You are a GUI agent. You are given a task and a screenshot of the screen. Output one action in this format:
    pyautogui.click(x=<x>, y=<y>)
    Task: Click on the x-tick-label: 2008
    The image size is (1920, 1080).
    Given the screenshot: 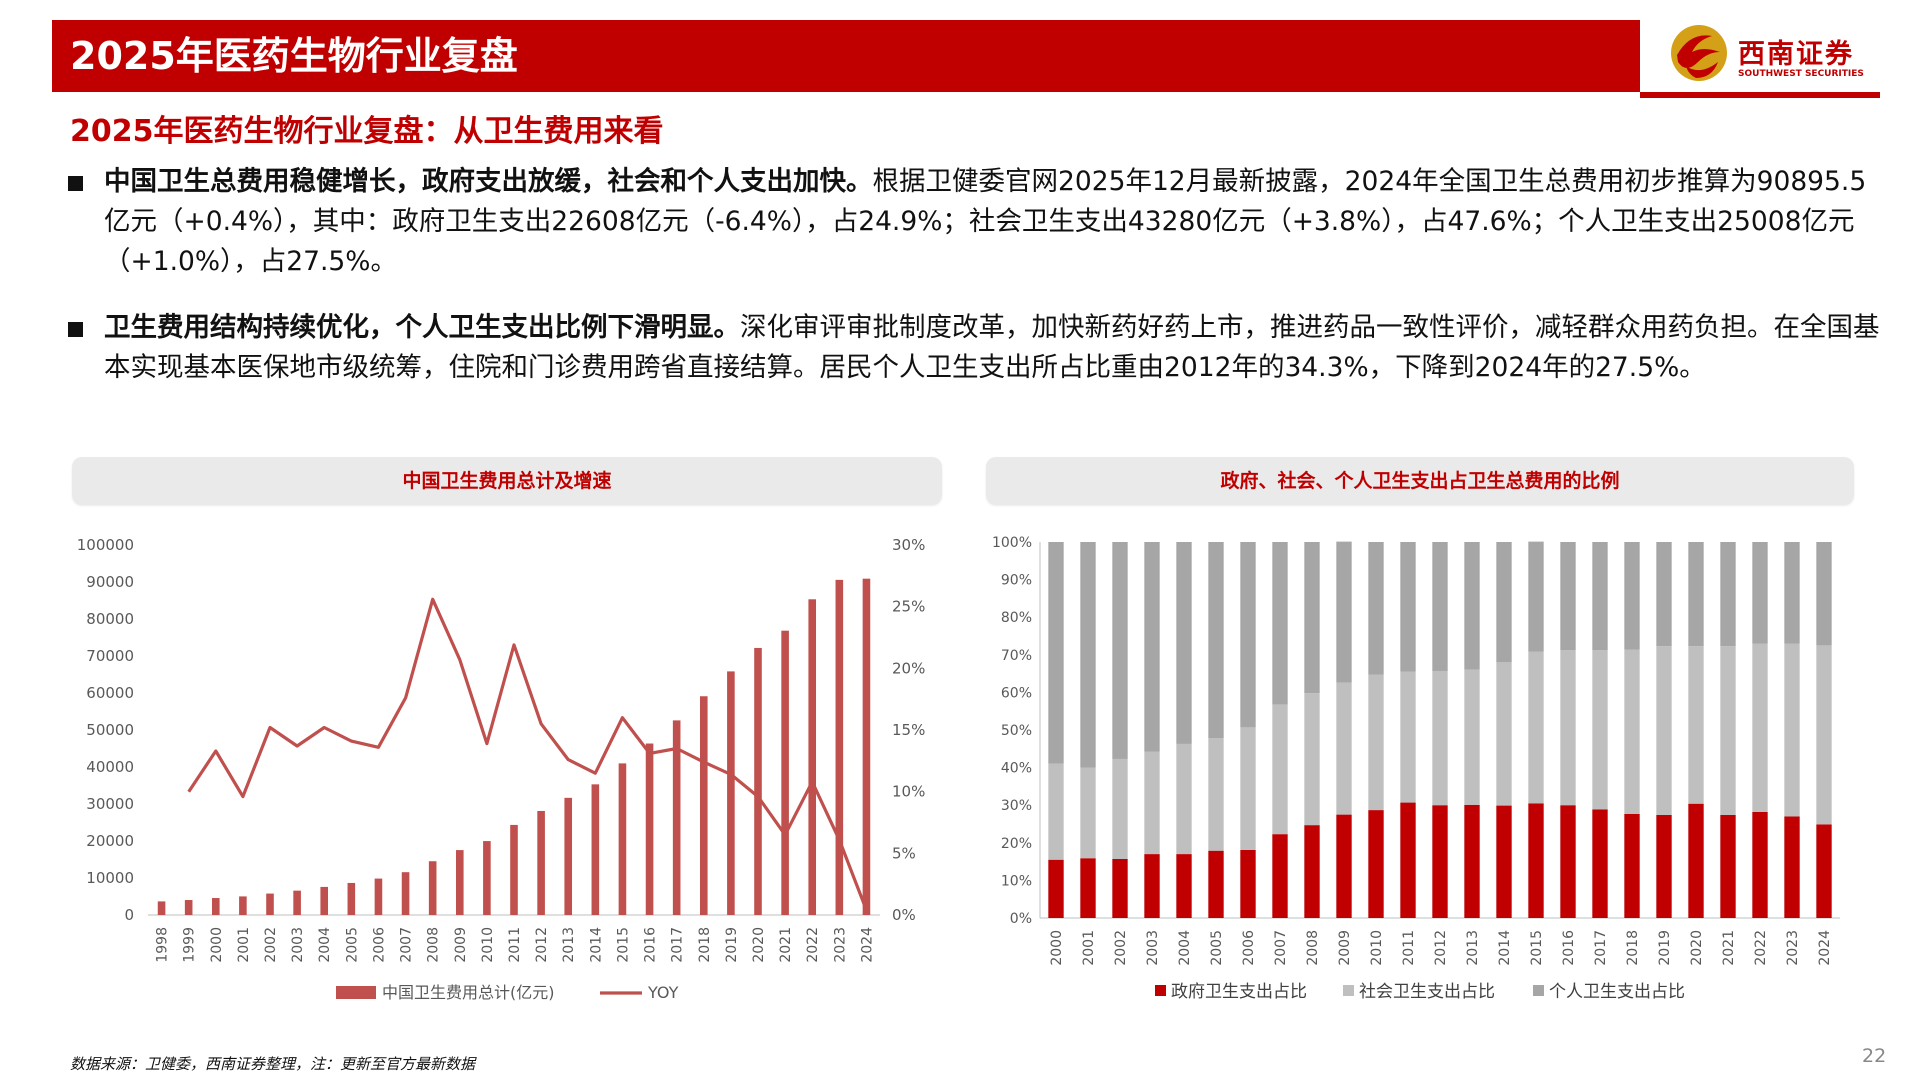 What is the action you would take?
    pyautogui.click(x=434, y=945)
    